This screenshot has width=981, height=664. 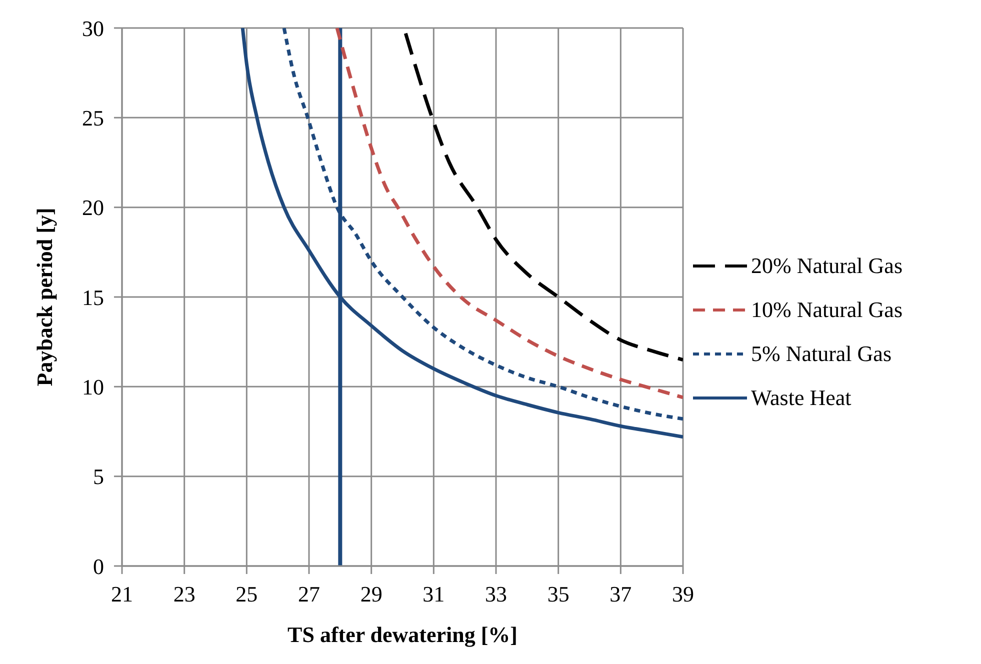 I want to click on line-series, so click(x=543, y=197).